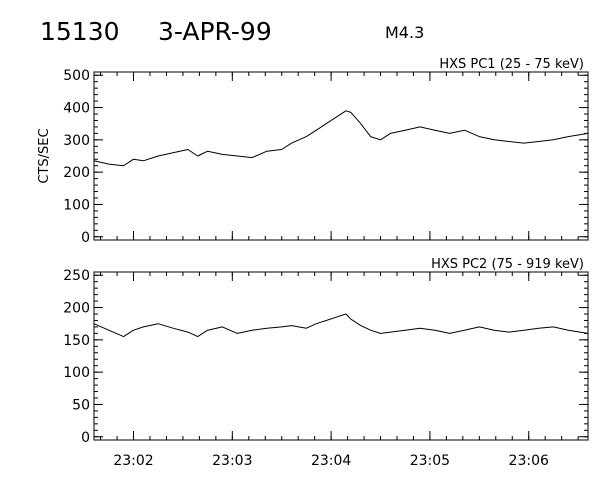 The width and height of the screenshot is (600, 480). Describe the element at coordinates (80, 31) in the screenshot. I see `event-id: 15130` at that location.